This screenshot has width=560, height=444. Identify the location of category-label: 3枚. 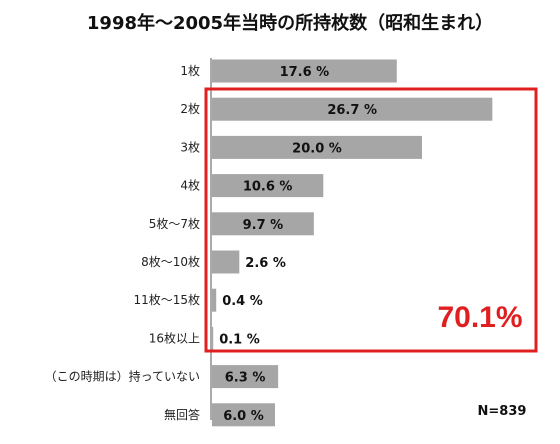
(190, 146).